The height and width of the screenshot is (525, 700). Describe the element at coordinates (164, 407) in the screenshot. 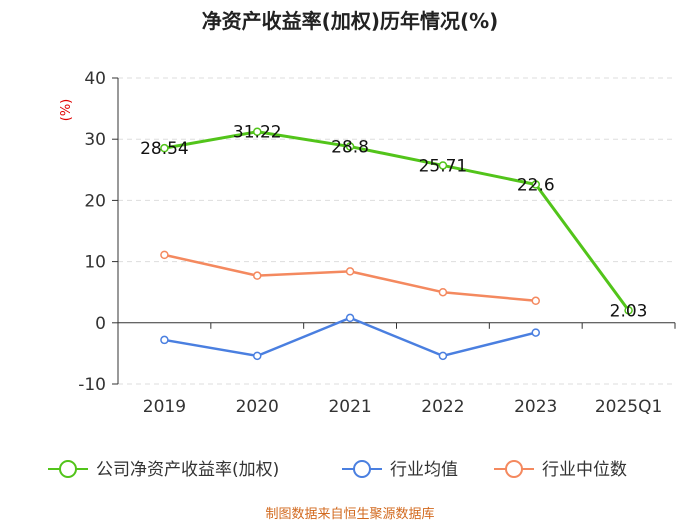

I see `x-tick-label: 2019` at that location.